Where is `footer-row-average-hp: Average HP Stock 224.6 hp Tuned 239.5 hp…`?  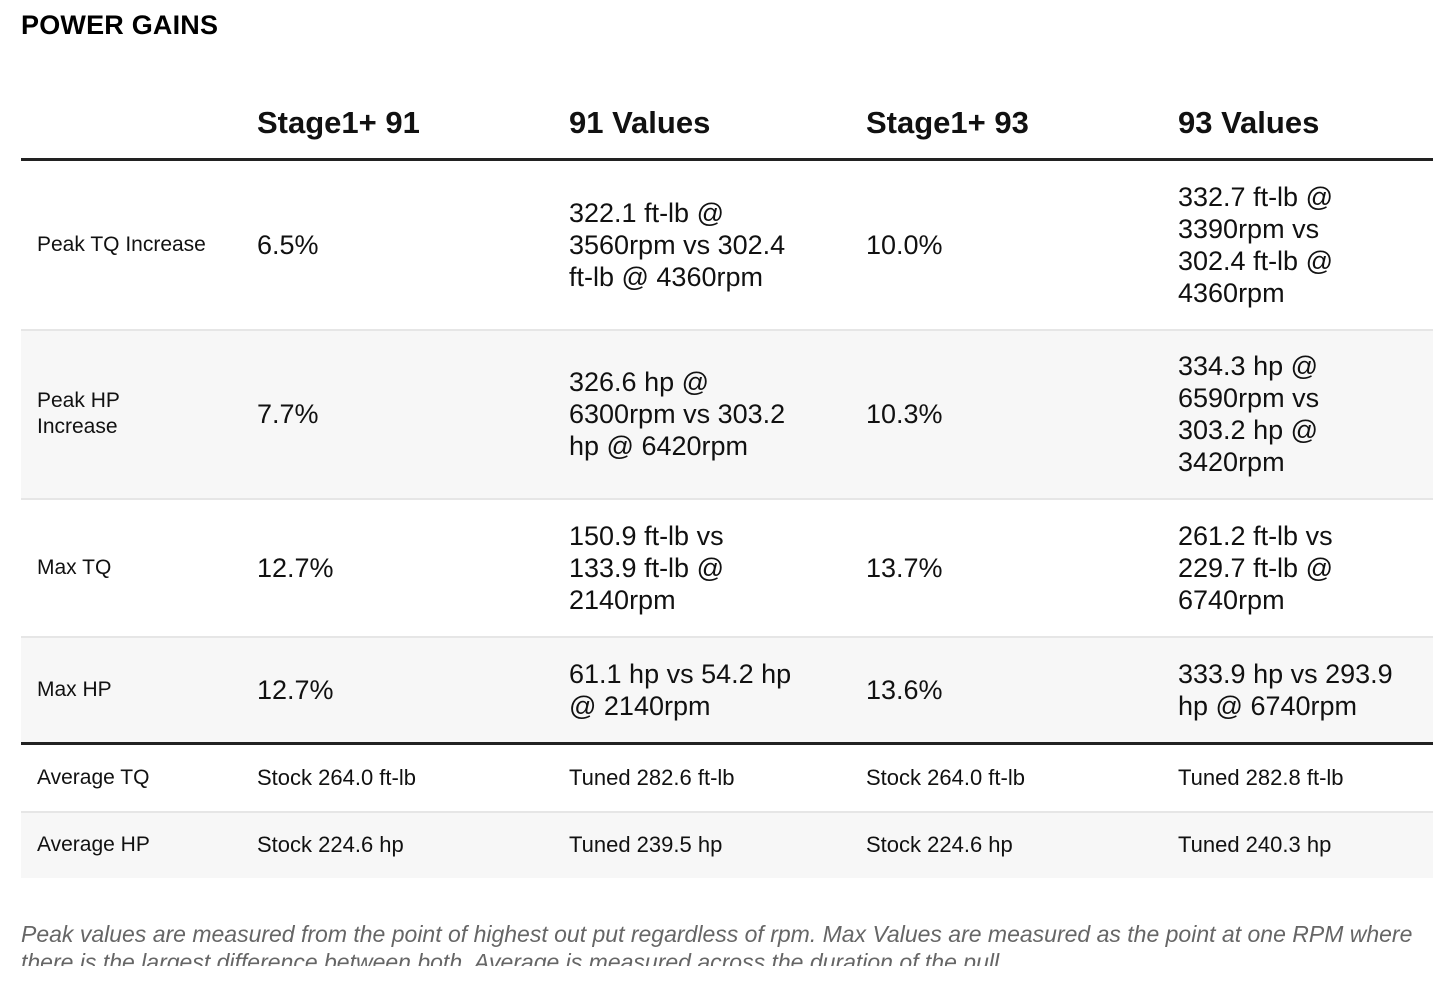 footer-row-average-hp: Average HP Stock 224.6 hp Tuned 239.5 hp… is located at coordinates (727, 844).